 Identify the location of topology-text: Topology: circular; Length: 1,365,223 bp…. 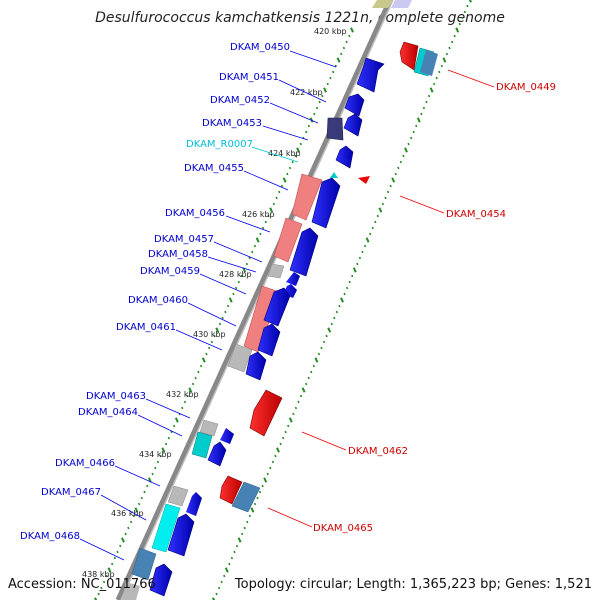
(413, 584).